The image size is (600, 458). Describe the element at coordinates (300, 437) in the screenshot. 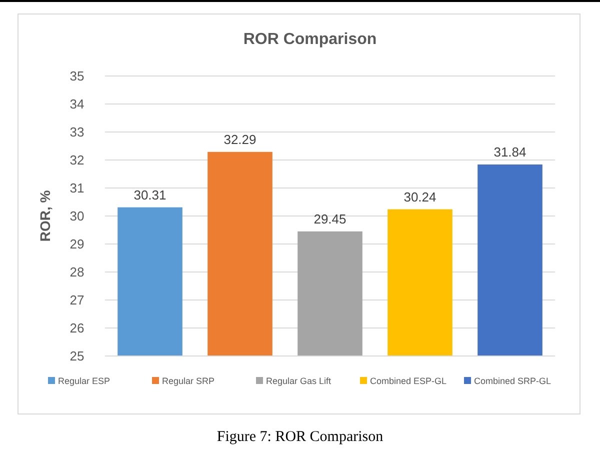

I see `caption: Figure 7: ROR Comparison` at that location.